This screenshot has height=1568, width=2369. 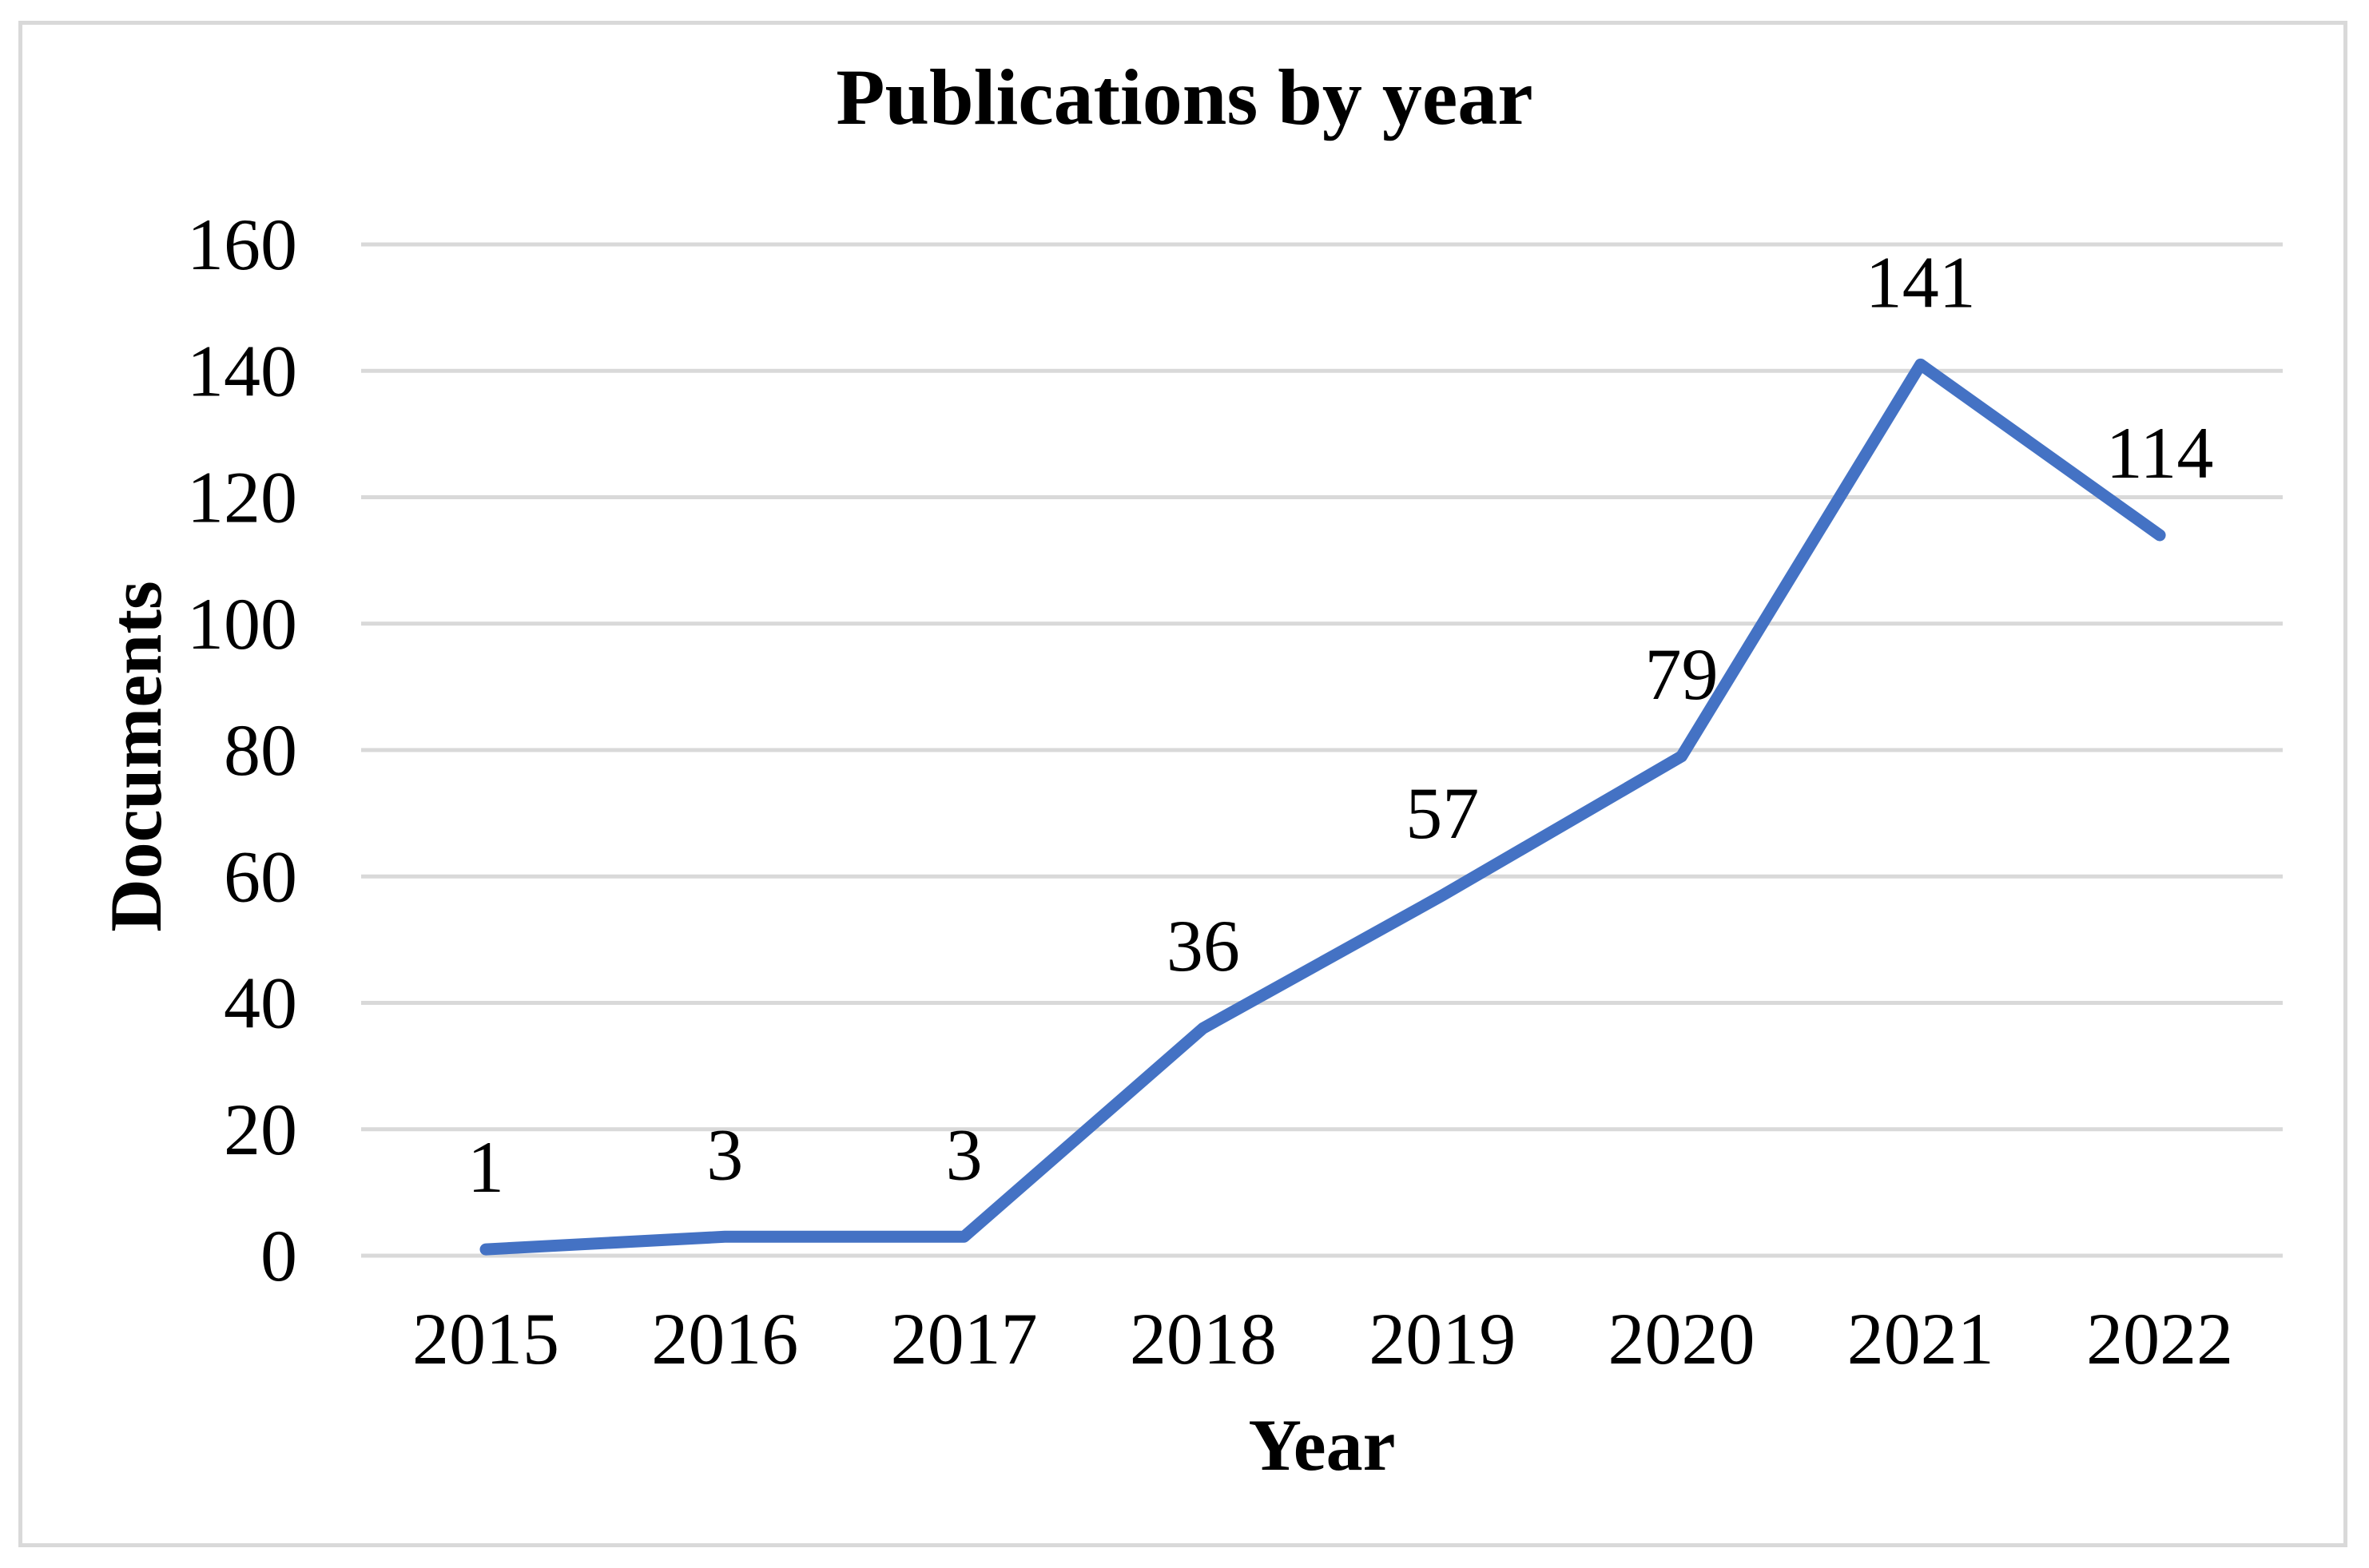 I want to click on x-tick-label: 2017, so click(x=965, y=1338).